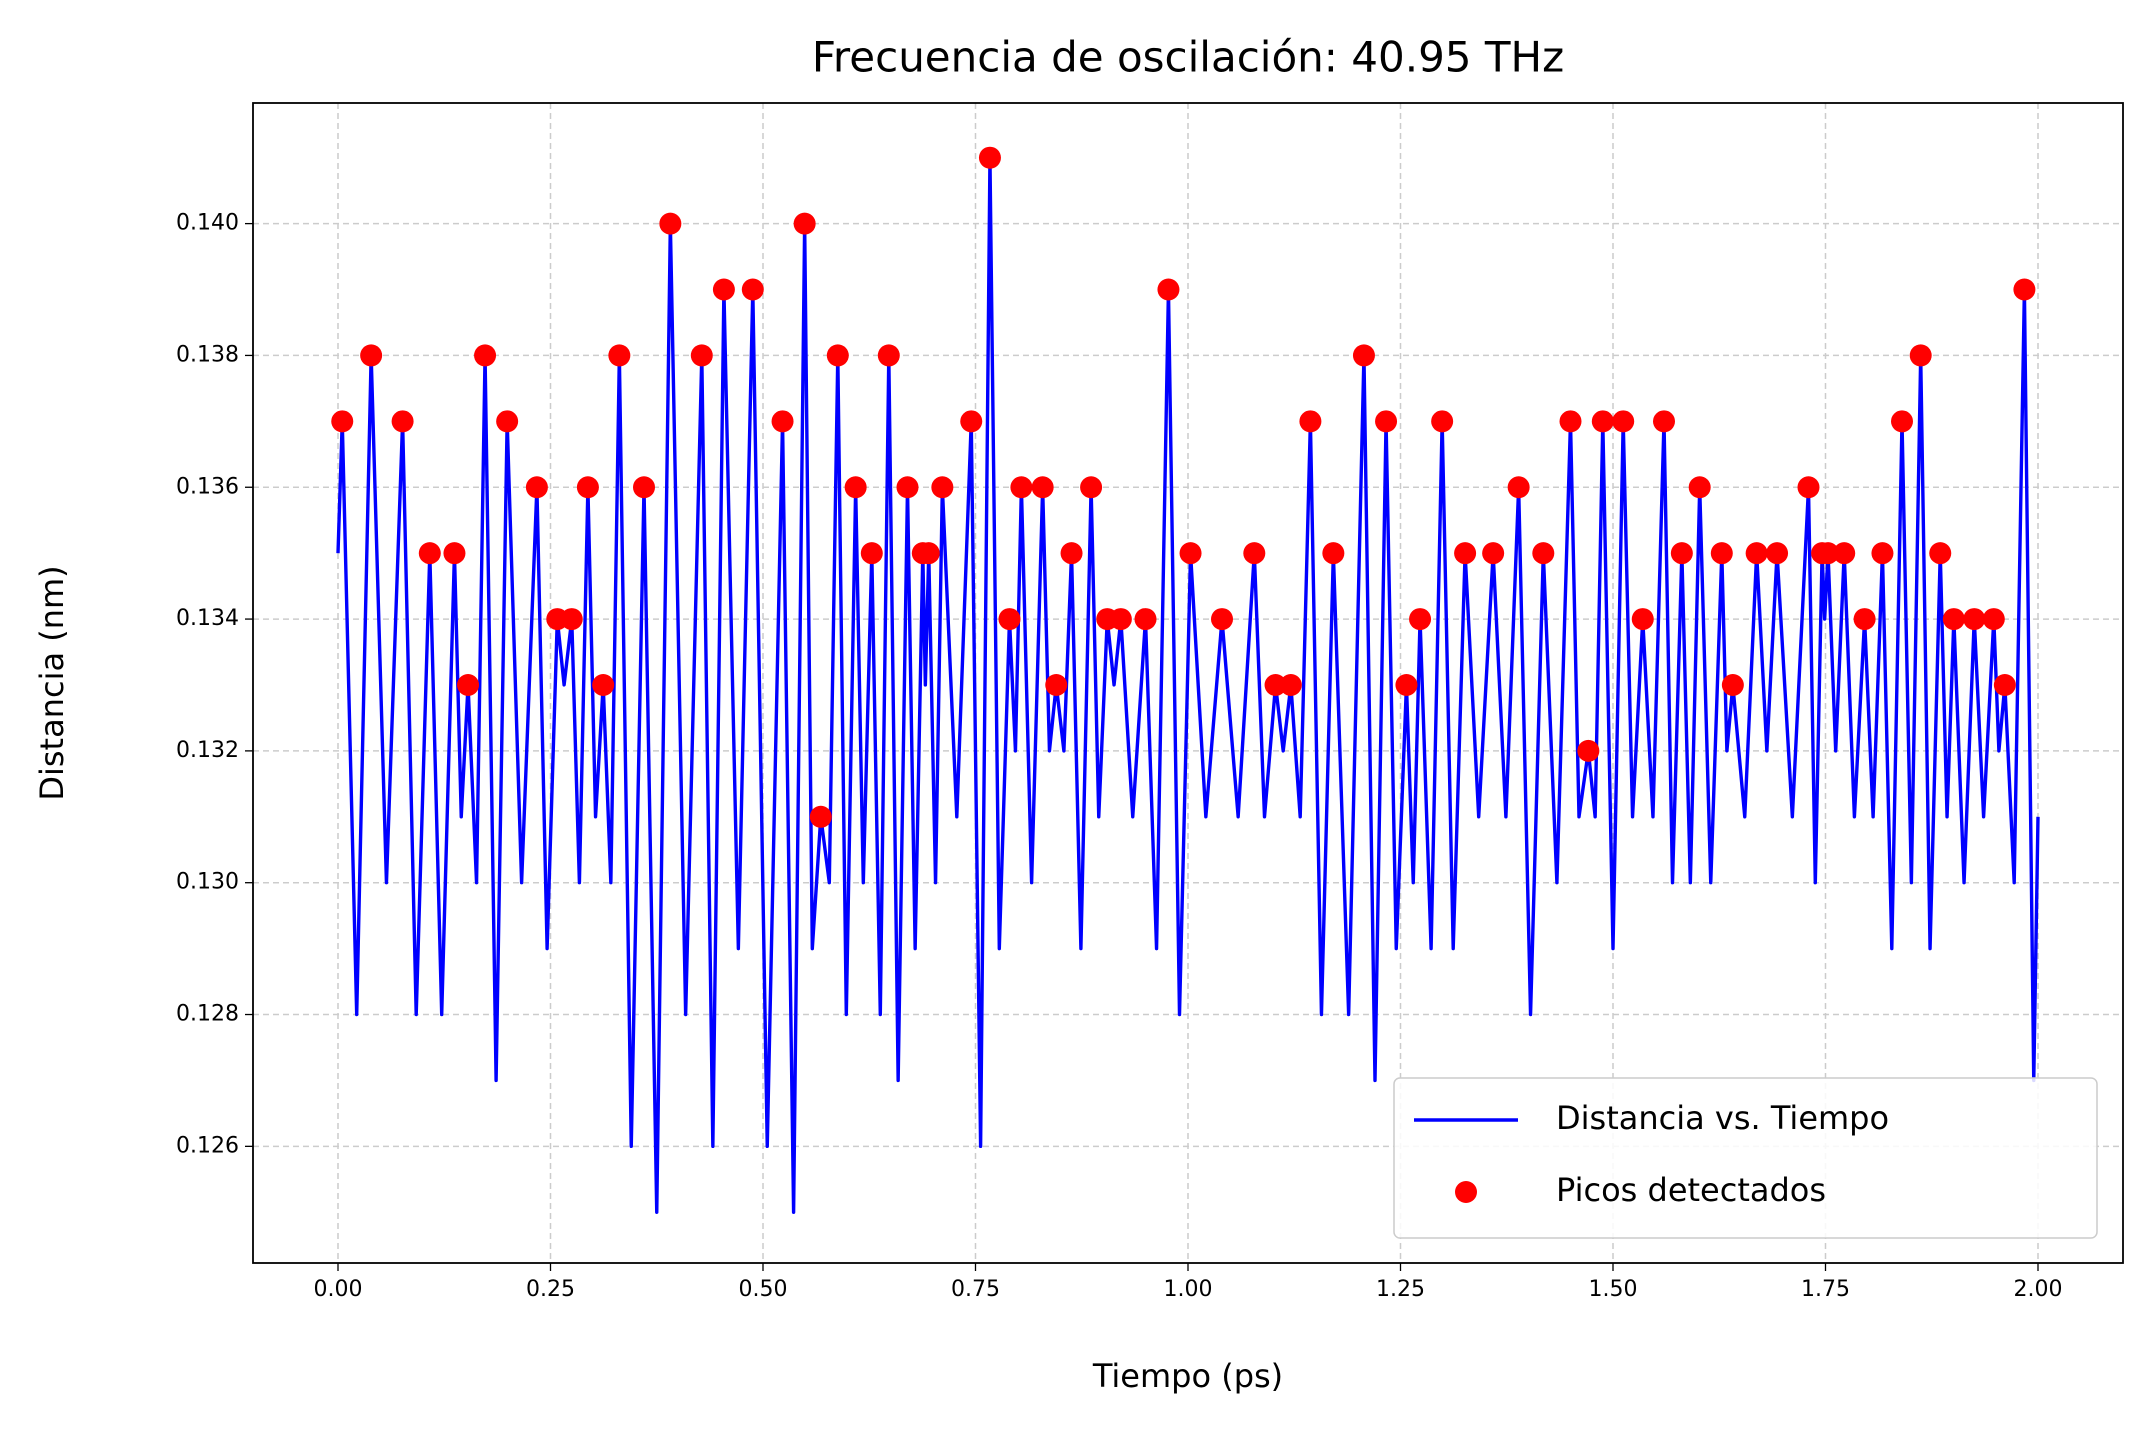 Image resolution: width=2142 pixels, height=1432 pixels. What do you see at coordinates (1187, 1376) in the screenshot?
I see `x-axis-label: Tiempo (ps)` at bounding box center [1187, 1376].